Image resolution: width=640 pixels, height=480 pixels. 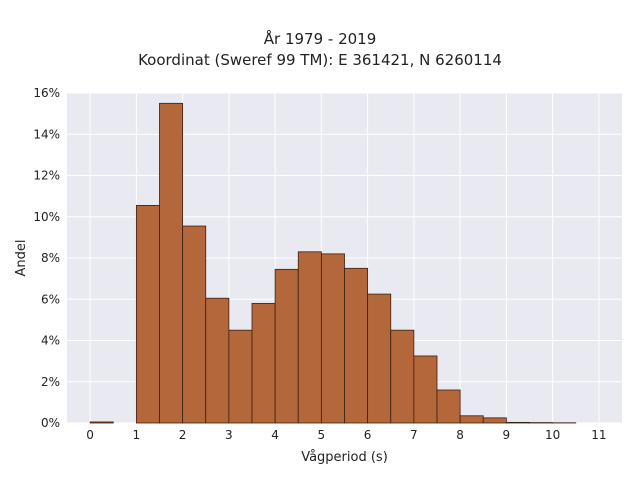 I want to click on y-tick-label: 14%, so click(x=46, y=134).